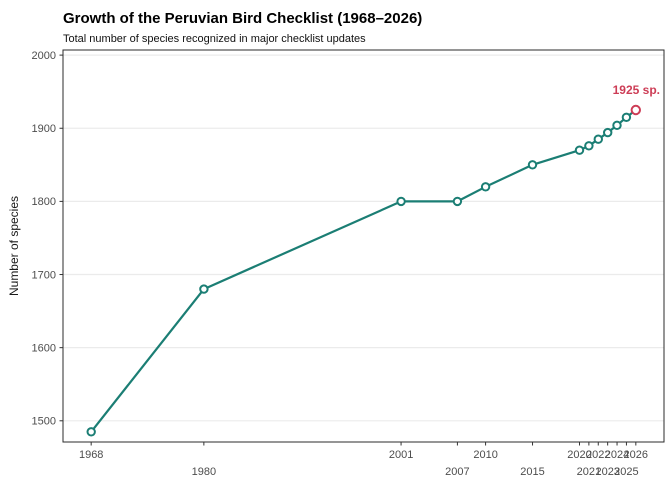 Image resolution: width=672 pixels, height=480 pixels. I want to click on x-tick-label: 2025, so click(626, 472).